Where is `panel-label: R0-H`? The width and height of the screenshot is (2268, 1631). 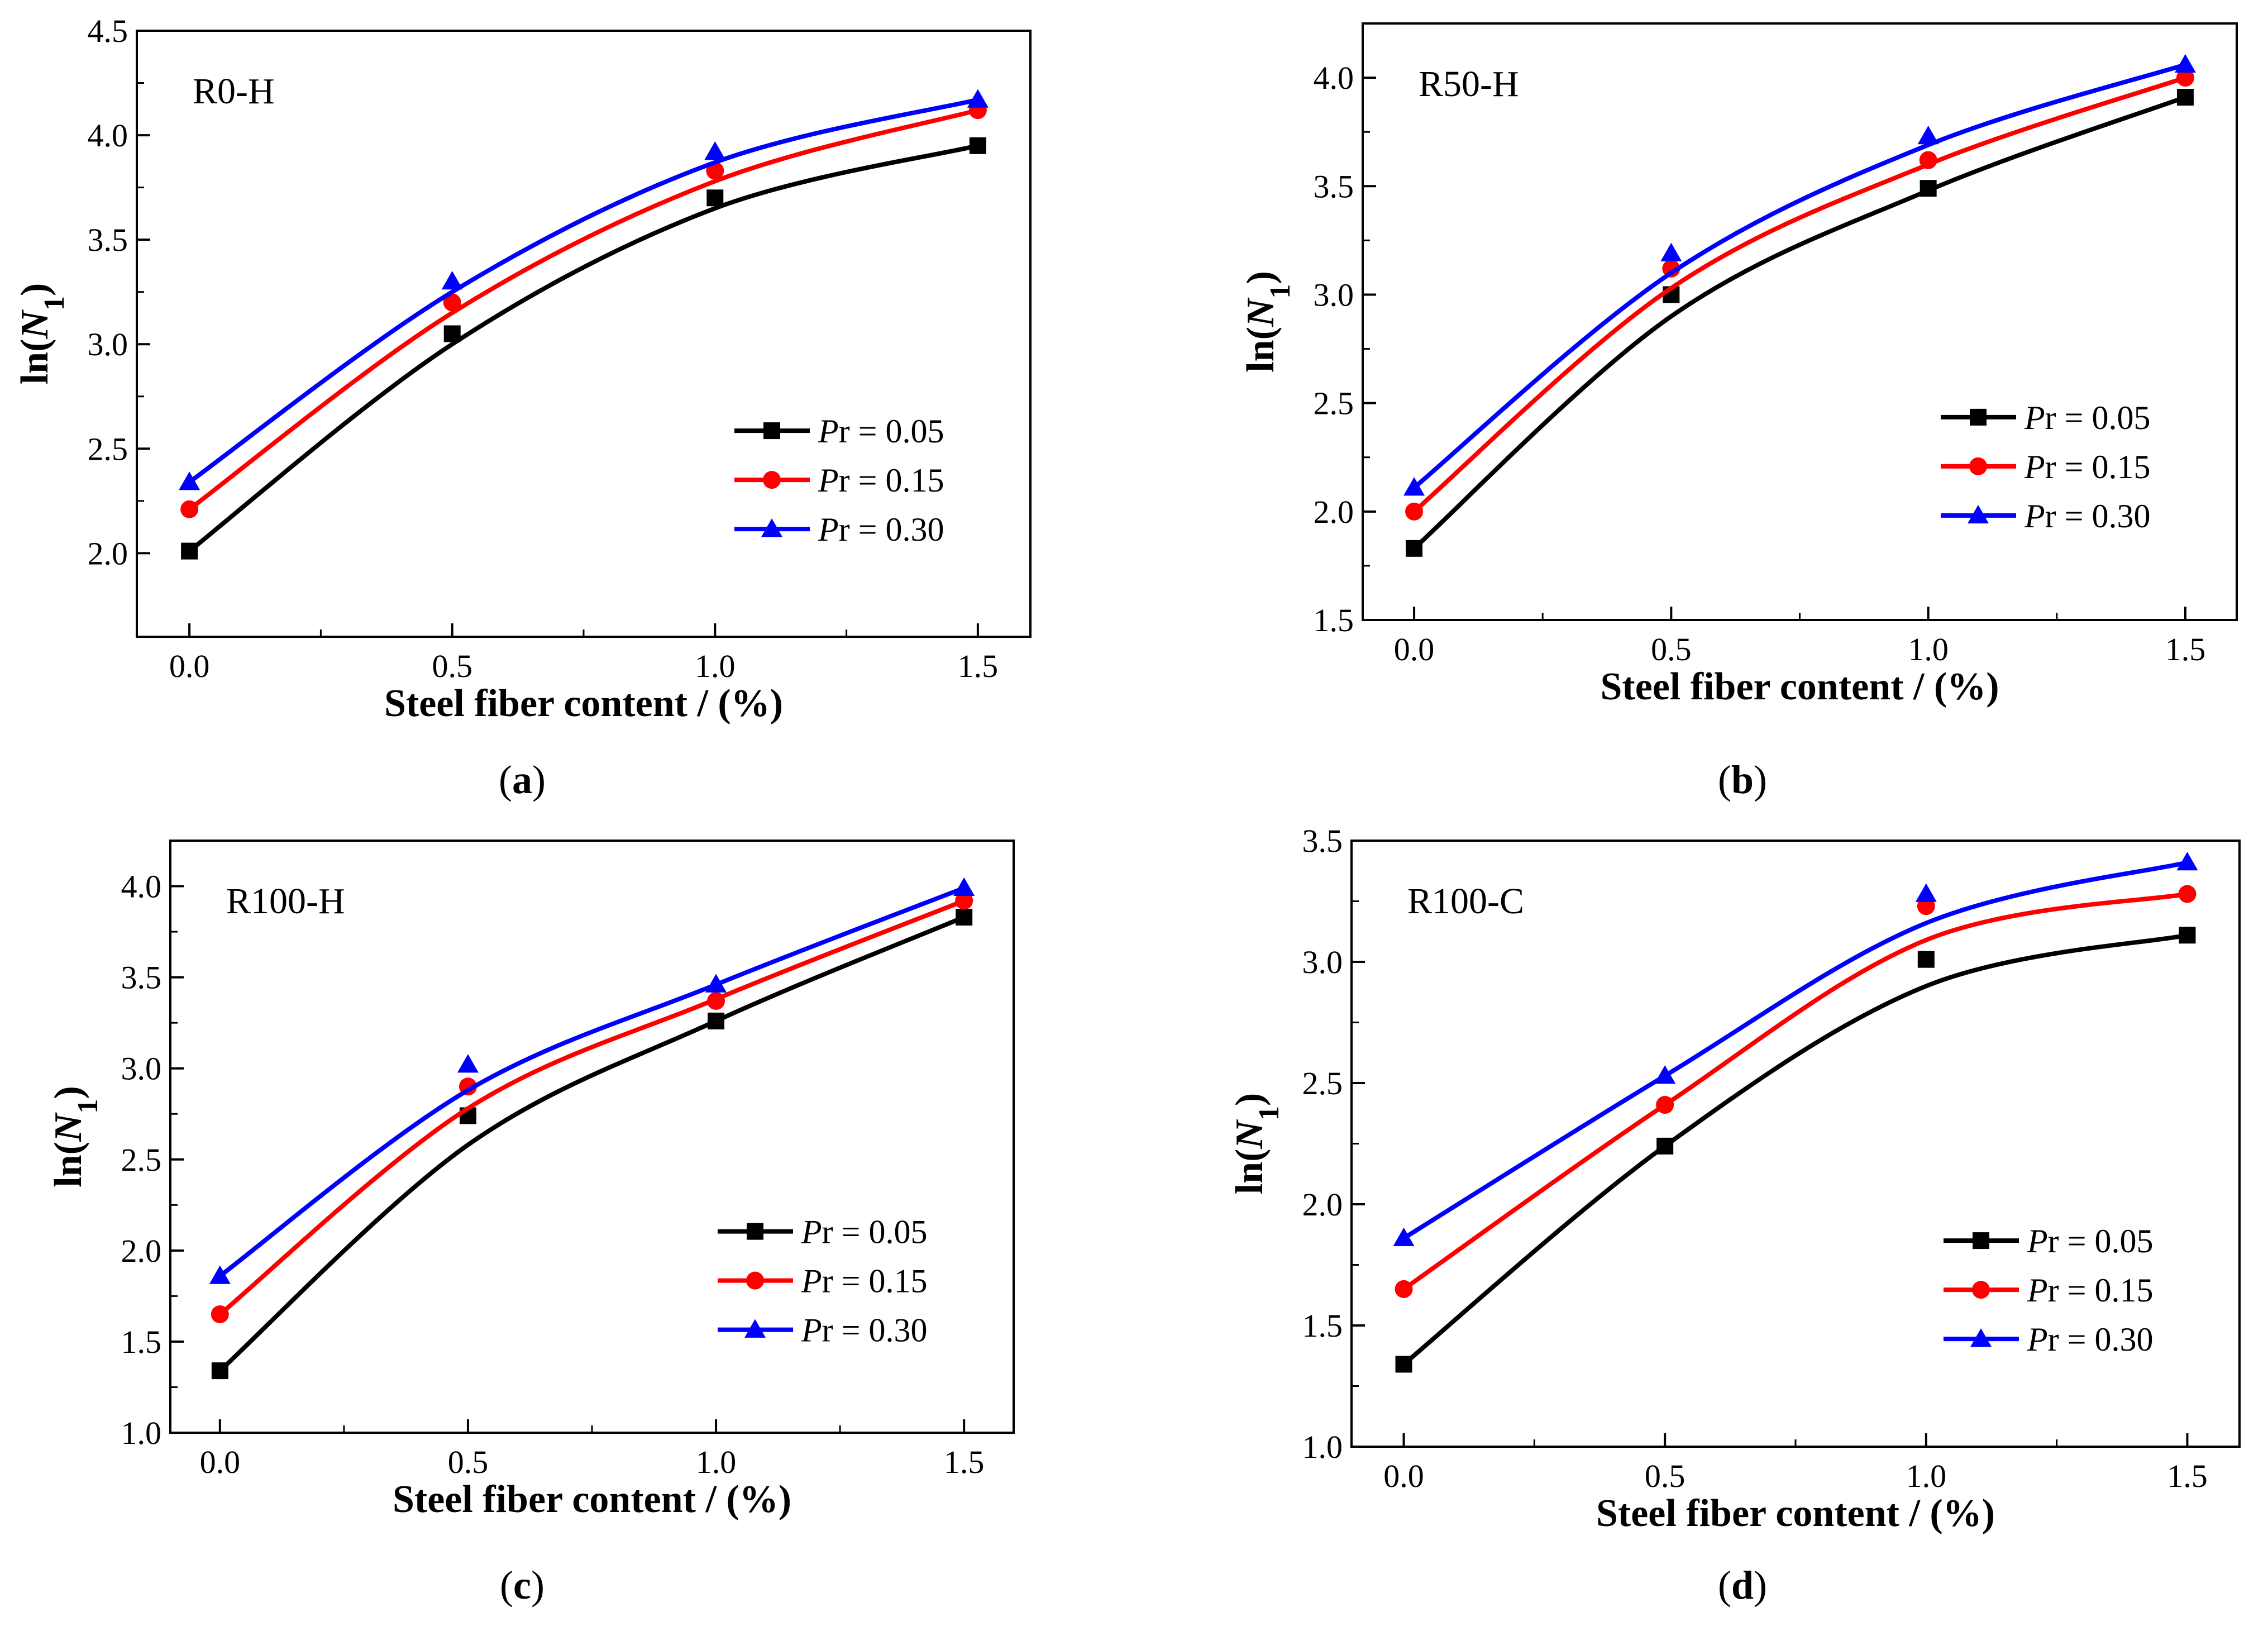
panel-label: R0-H is located at coordinates (234, 91).